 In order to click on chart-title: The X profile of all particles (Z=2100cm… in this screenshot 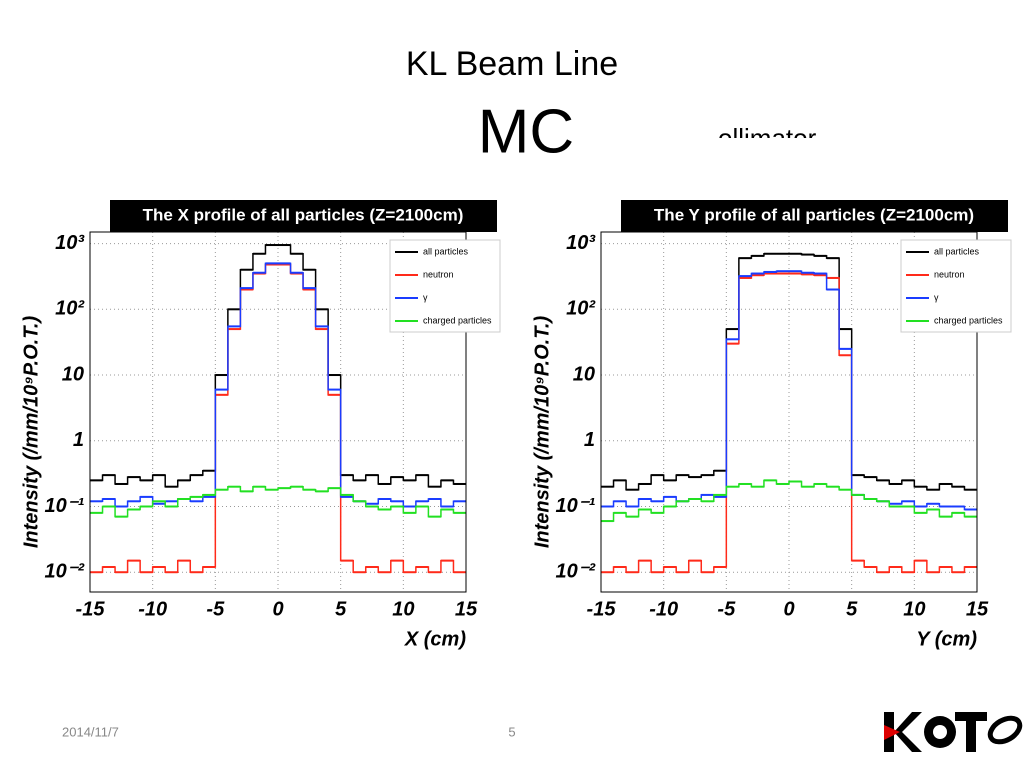, I will do `click(303, 214)`.